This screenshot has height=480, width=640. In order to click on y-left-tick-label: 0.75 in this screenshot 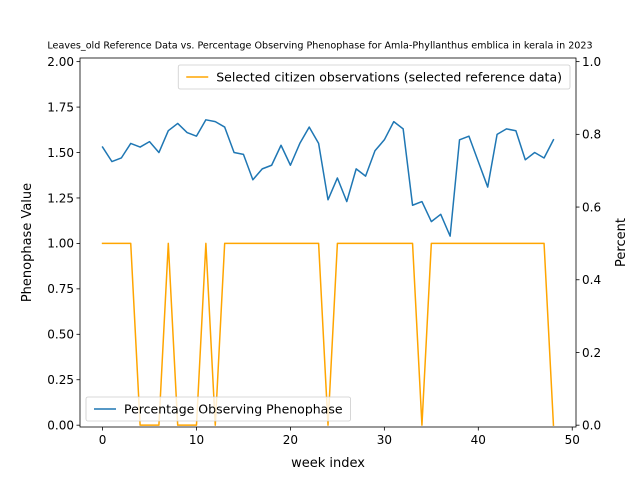, I will do `click(60, 289)`.